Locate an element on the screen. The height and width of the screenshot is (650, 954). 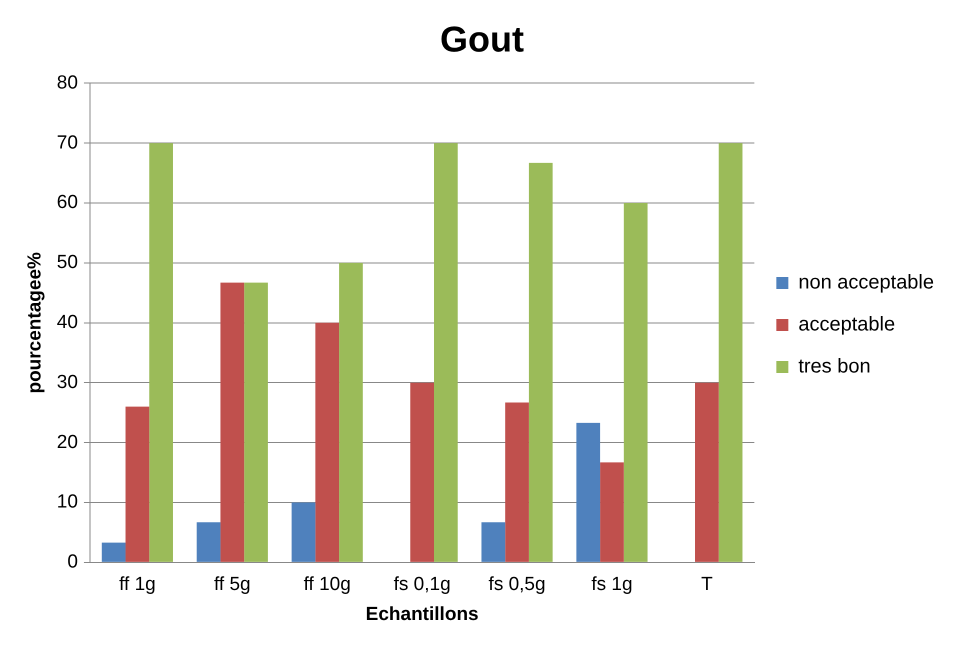
y-tick-label: 0 is located at coordinates (72, 562).